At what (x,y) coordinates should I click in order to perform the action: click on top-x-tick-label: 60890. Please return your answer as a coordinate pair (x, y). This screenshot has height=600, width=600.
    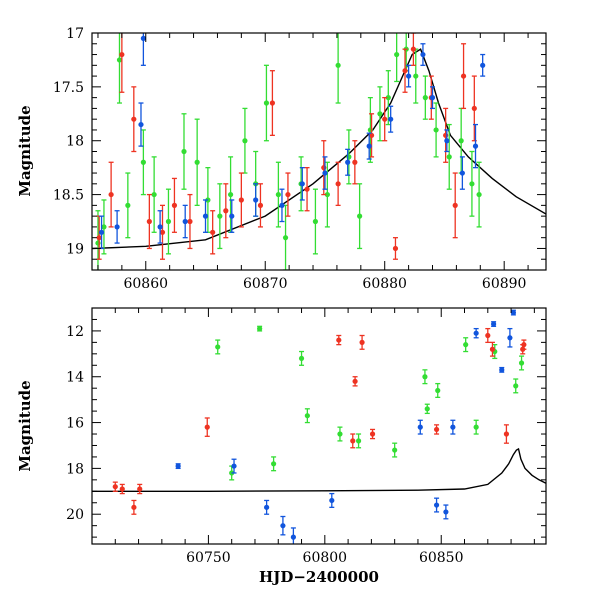
    Looking at the image, I should click on (504, 284).